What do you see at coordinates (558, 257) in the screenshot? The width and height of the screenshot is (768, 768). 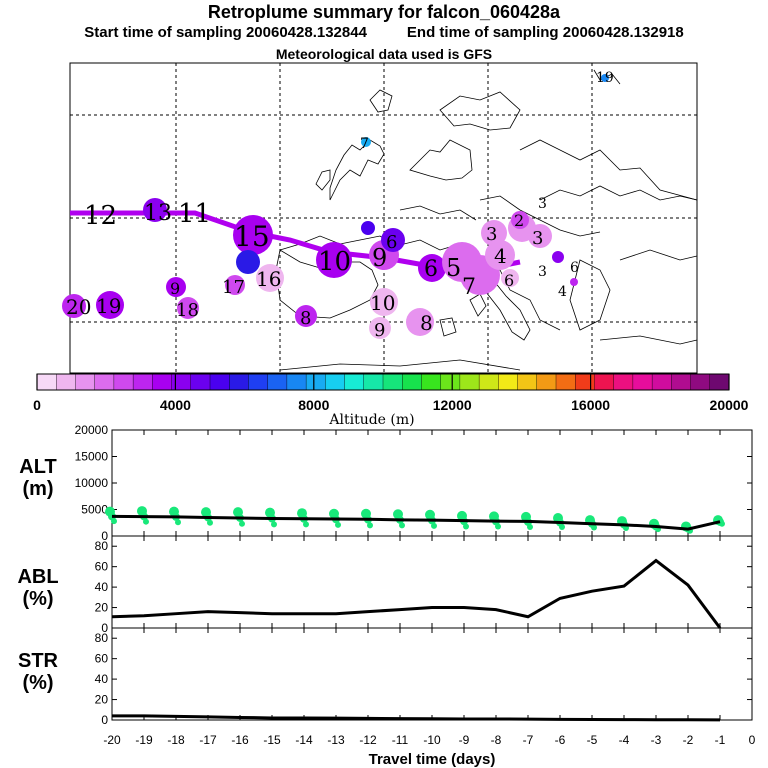 I see `plume-day-2b` at bounding box center [558, 257].